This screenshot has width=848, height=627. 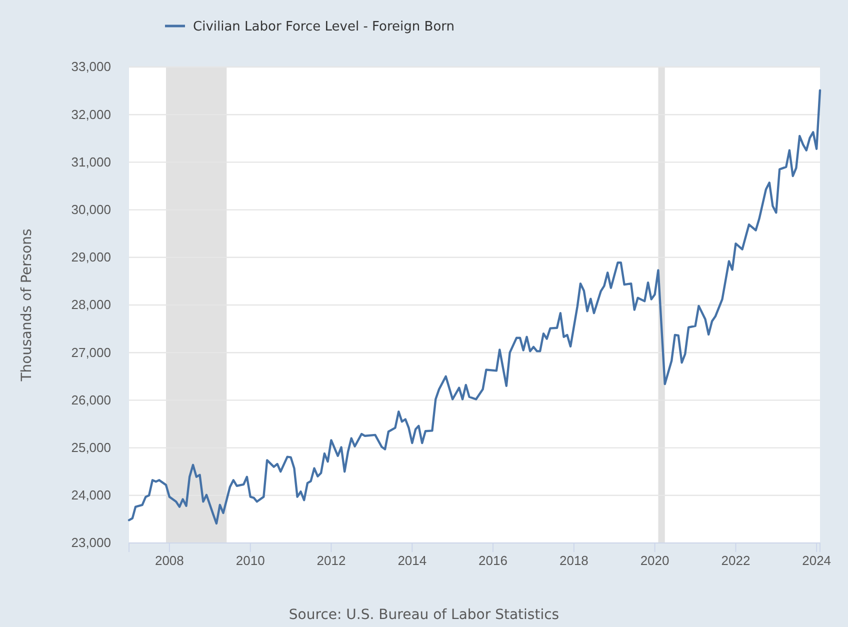 I want to click on x-tick-label: 2020, so click(x=655, y=560).